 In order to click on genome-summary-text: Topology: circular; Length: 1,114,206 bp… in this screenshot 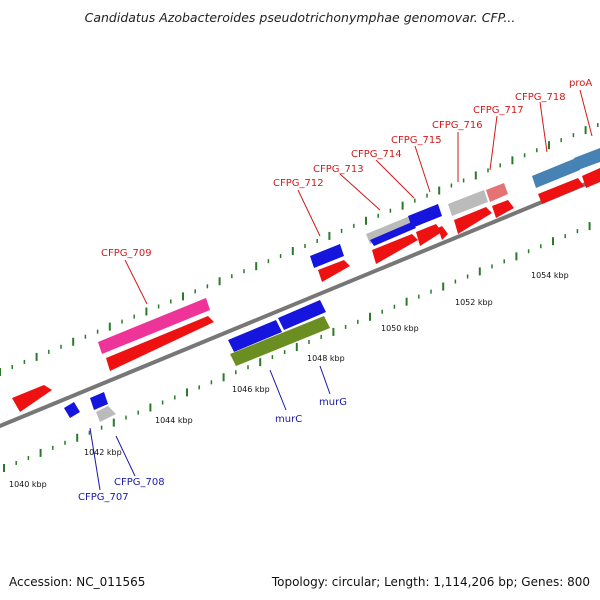, I will do `click(430, 582)`.